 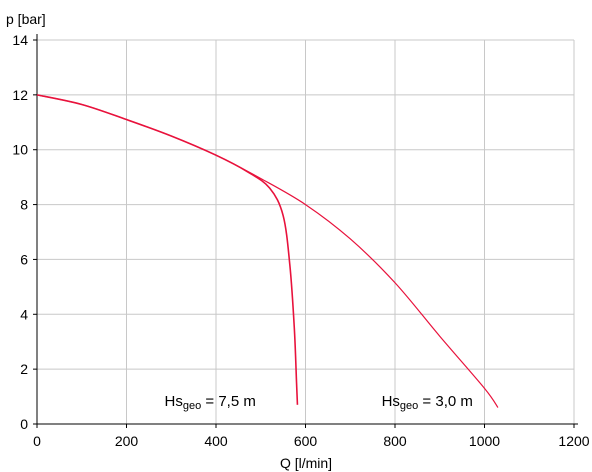 What do you see at coordinates (427, 402) in the screenshot?
I see `curve-annotation: Hsgeo = 3,0 m` at bounding box center [427, 402].